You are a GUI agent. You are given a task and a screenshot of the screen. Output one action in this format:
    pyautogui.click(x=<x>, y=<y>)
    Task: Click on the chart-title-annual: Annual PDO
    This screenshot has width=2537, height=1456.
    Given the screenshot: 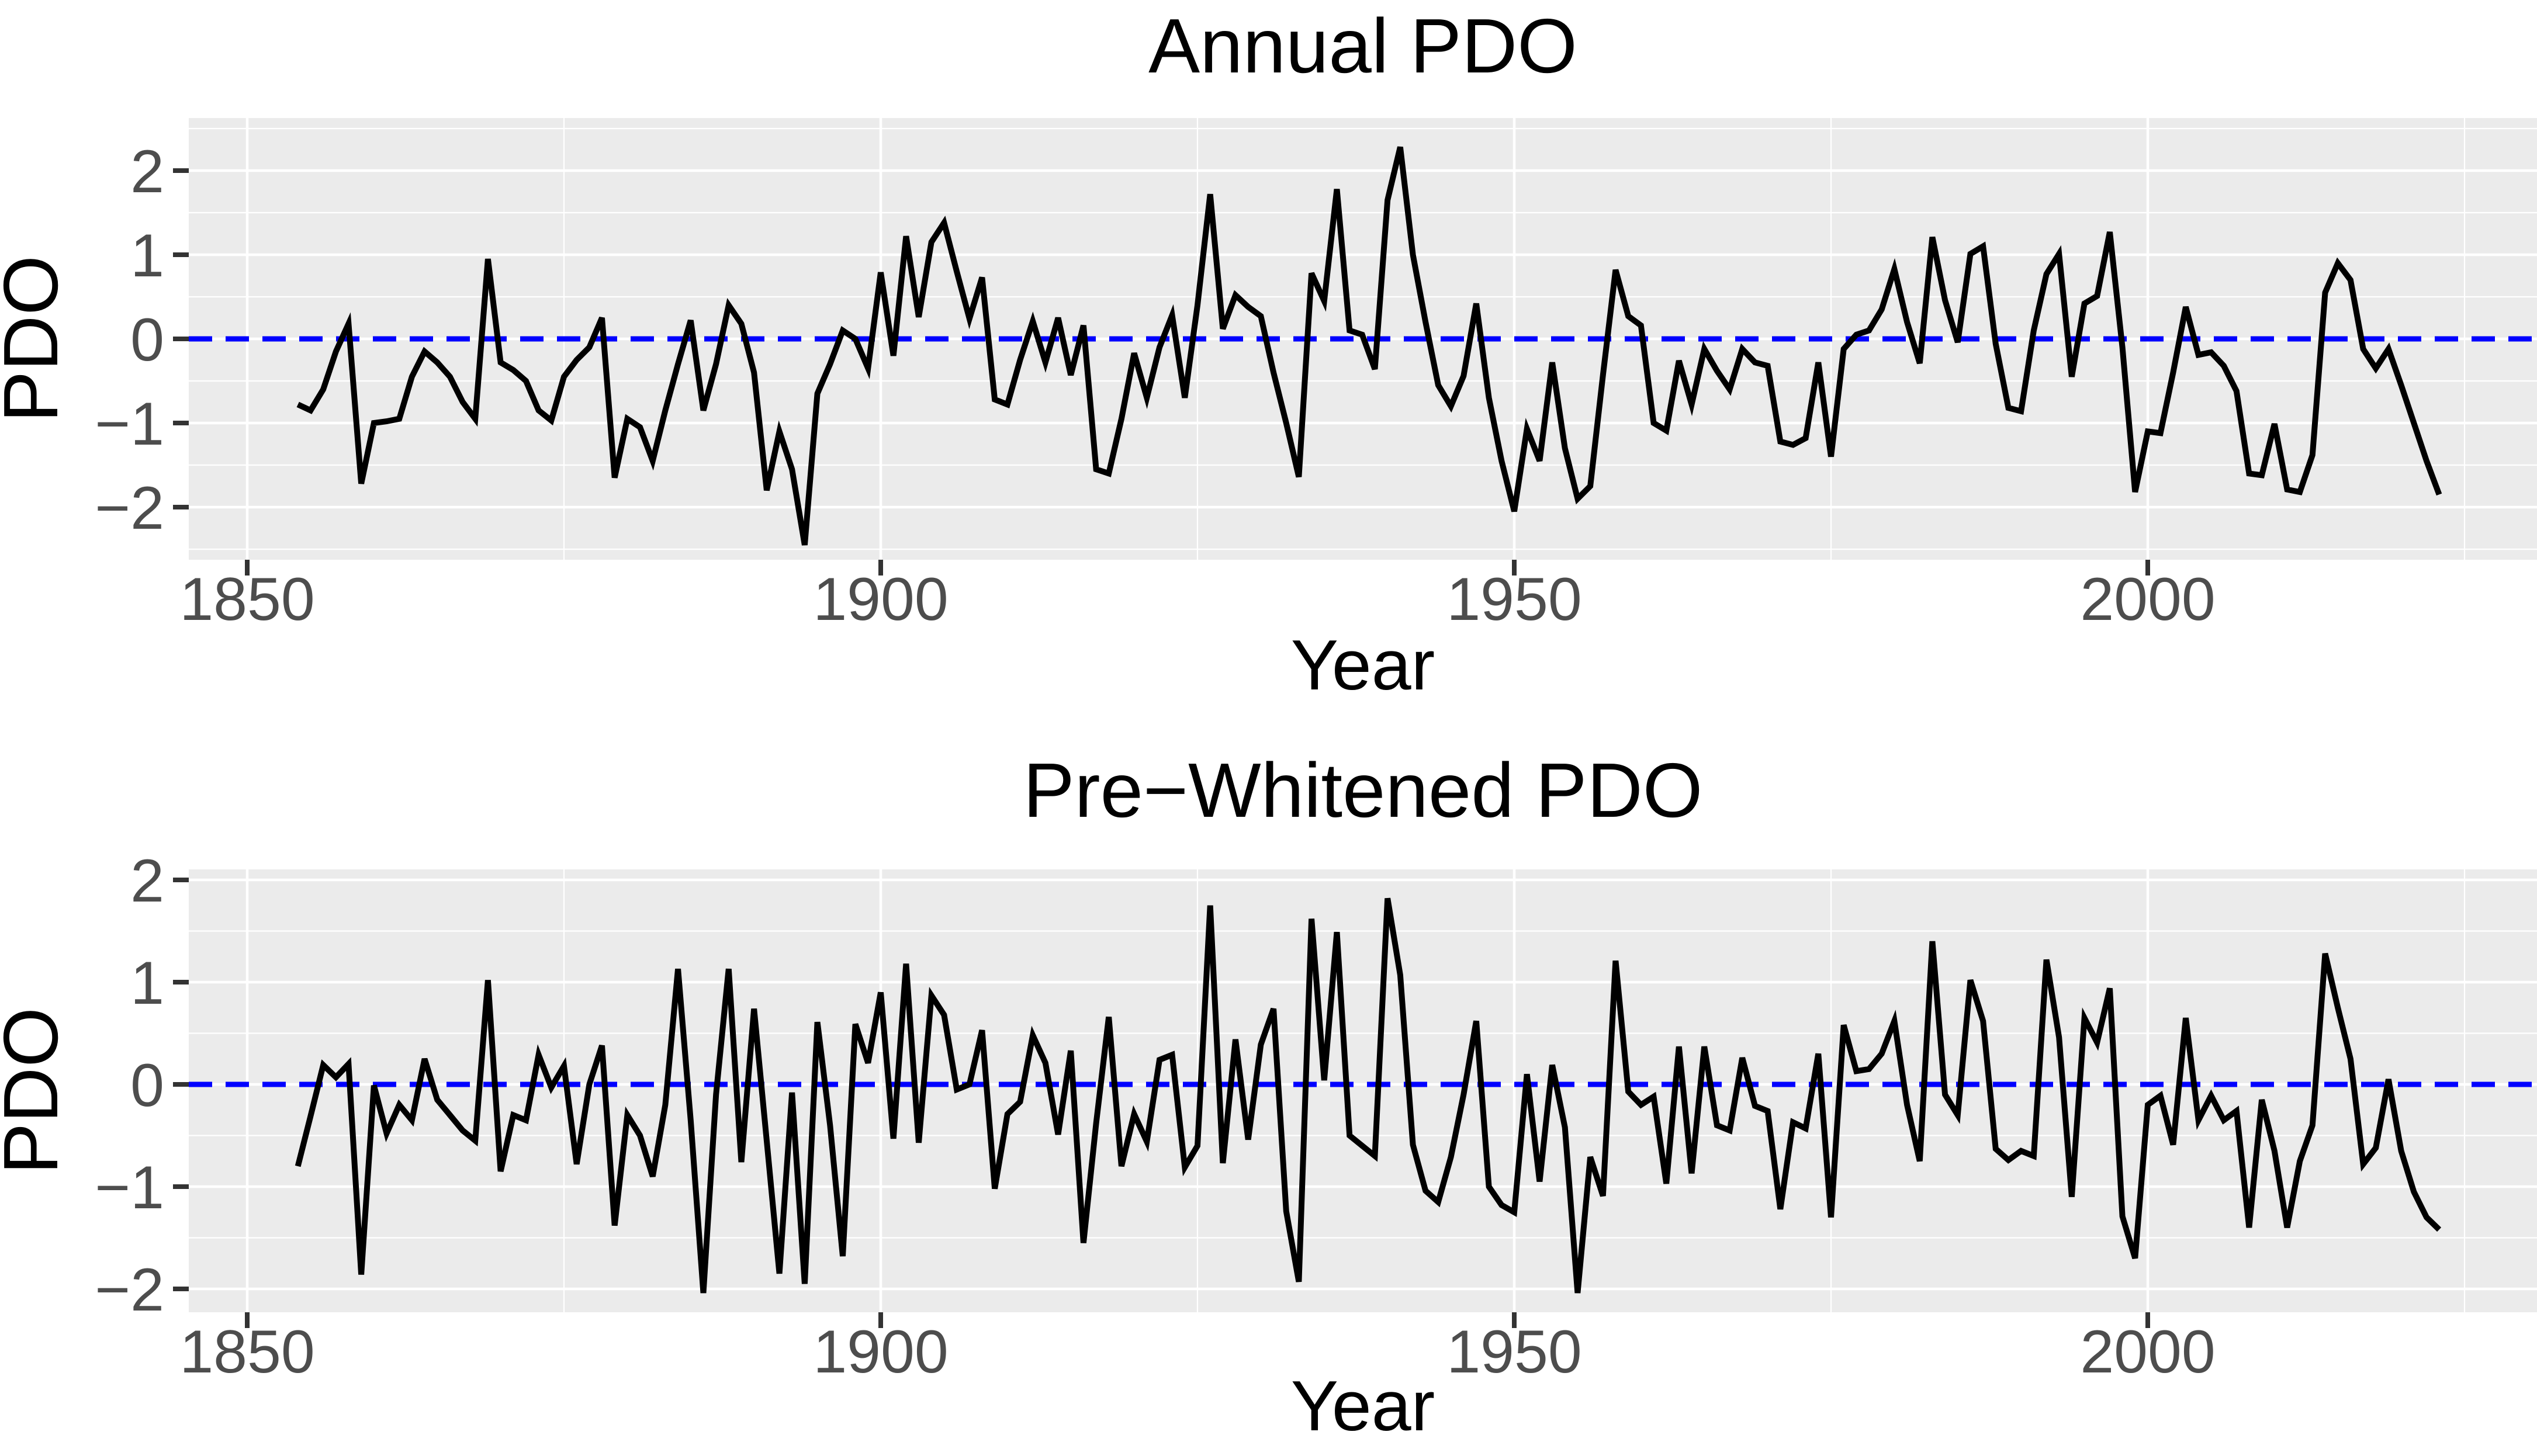 What is the action you would take?
    pyautogui.click(x=1362, y=46)
    